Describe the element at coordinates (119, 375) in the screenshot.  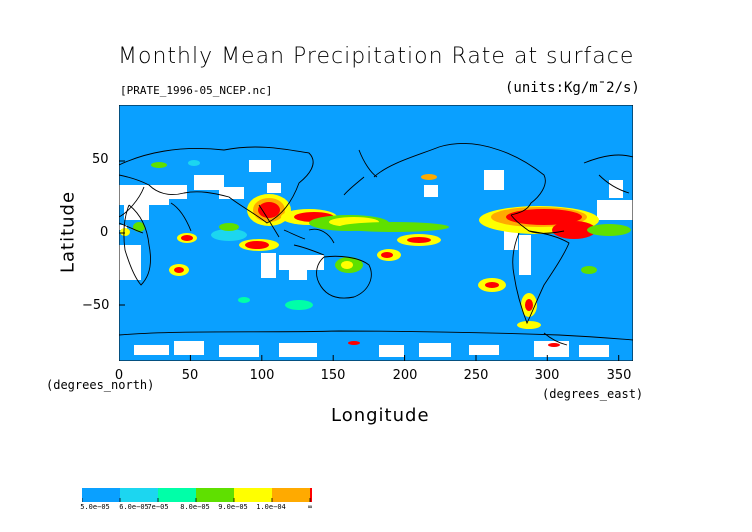
I see `x-tick-label: 0` at that location.